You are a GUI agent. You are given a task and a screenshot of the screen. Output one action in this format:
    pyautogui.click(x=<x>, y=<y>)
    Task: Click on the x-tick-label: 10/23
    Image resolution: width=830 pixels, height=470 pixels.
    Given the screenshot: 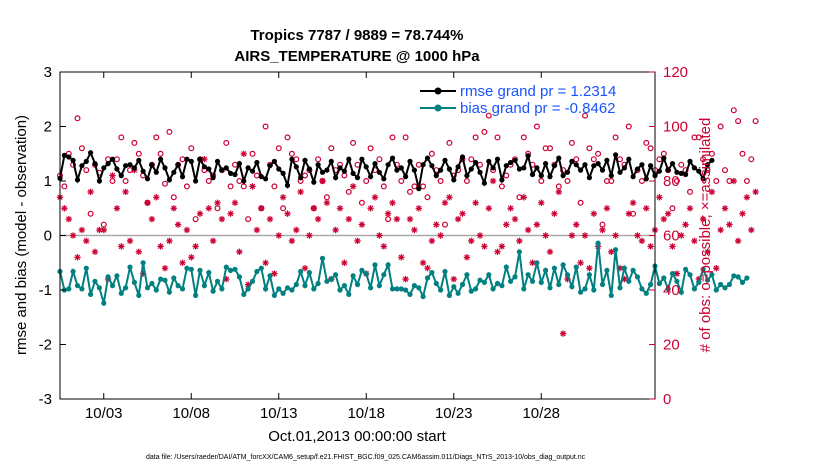 What is the action you would take?
    pyautogui.click(x=454, y=413)
    